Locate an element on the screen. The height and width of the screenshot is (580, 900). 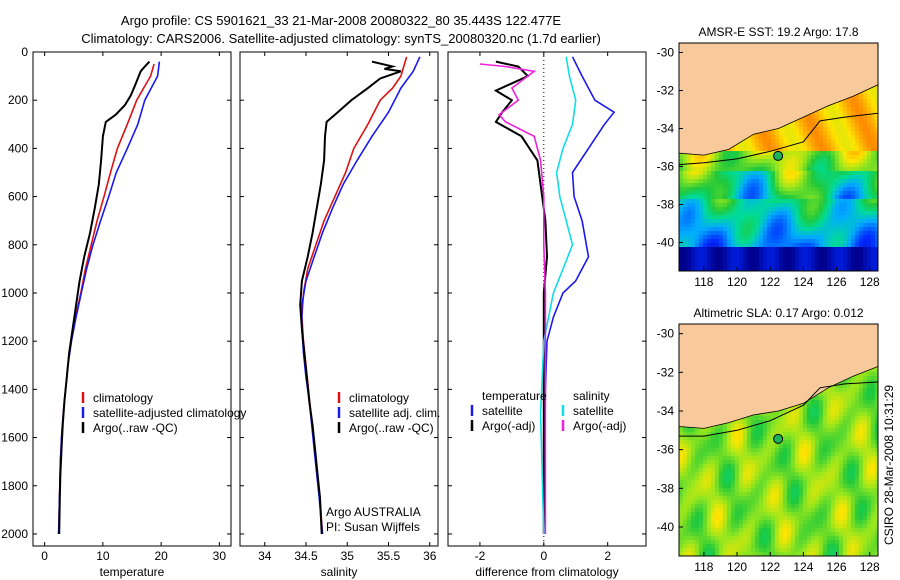
credit-line1: Argo AUSTRALIA is located at coordinates (373, 512).